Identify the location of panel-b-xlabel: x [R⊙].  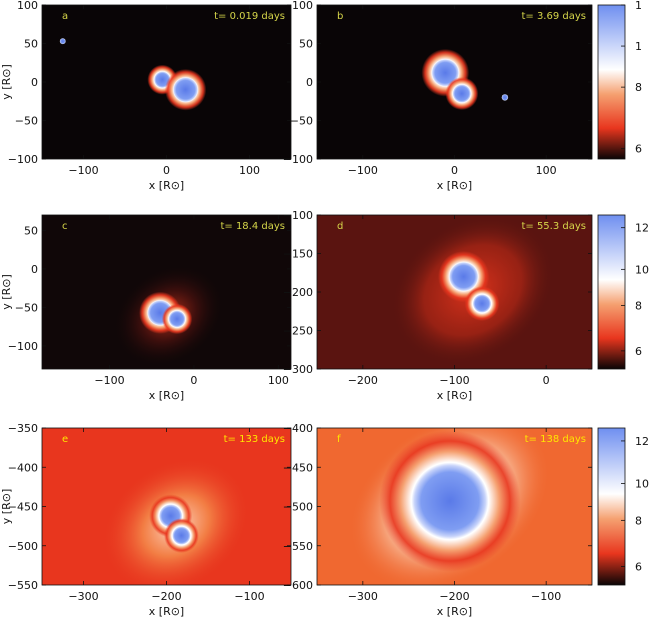
(454, 185).